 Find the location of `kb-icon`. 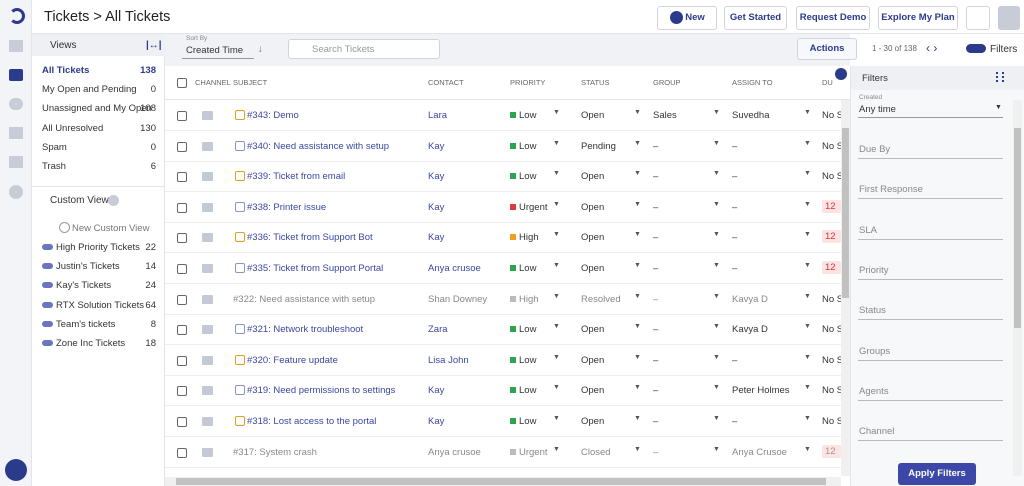

kb-icon is located at coordinates (16, 133).